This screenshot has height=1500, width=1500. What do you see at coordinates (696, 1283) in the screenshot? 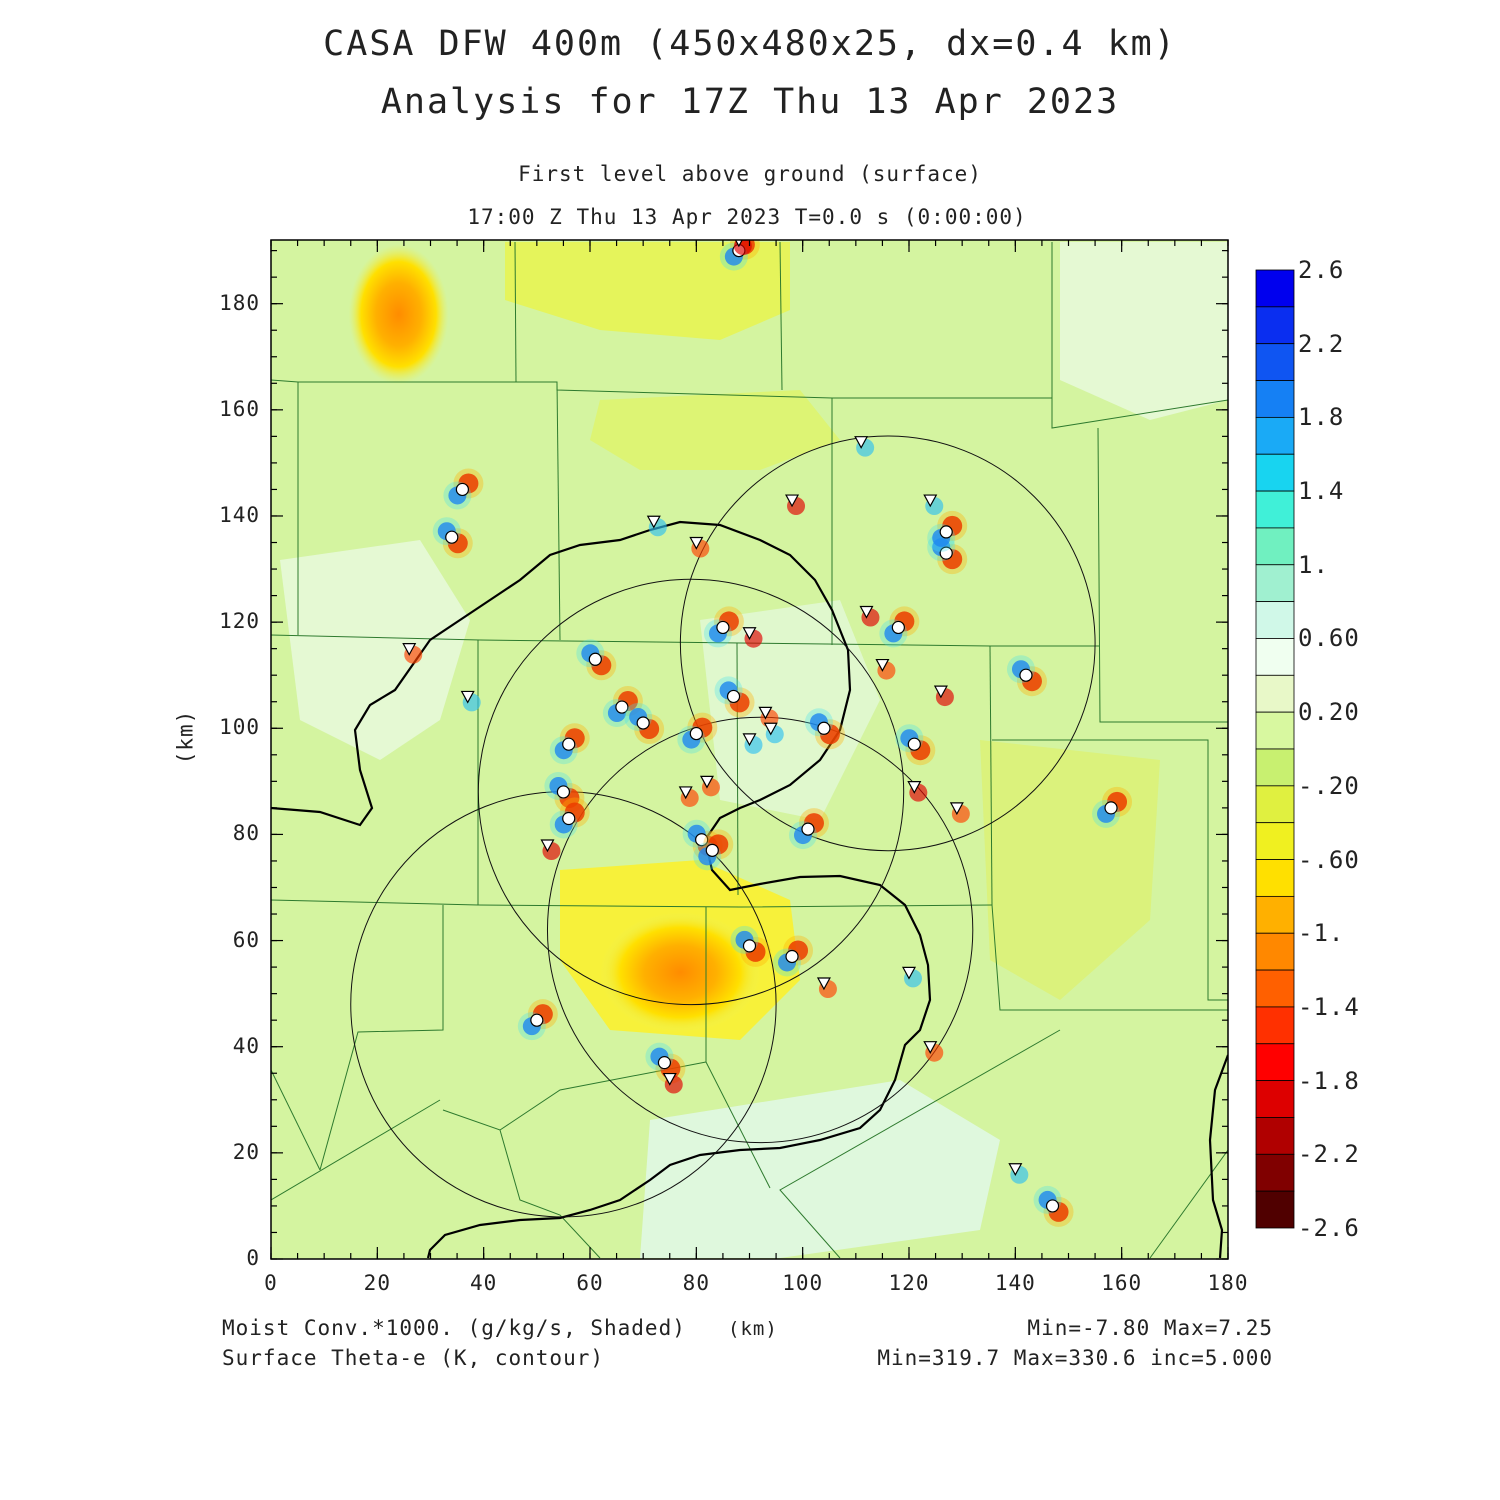
I see `x-tick-label: 80` at bounding box center [696, 1283].